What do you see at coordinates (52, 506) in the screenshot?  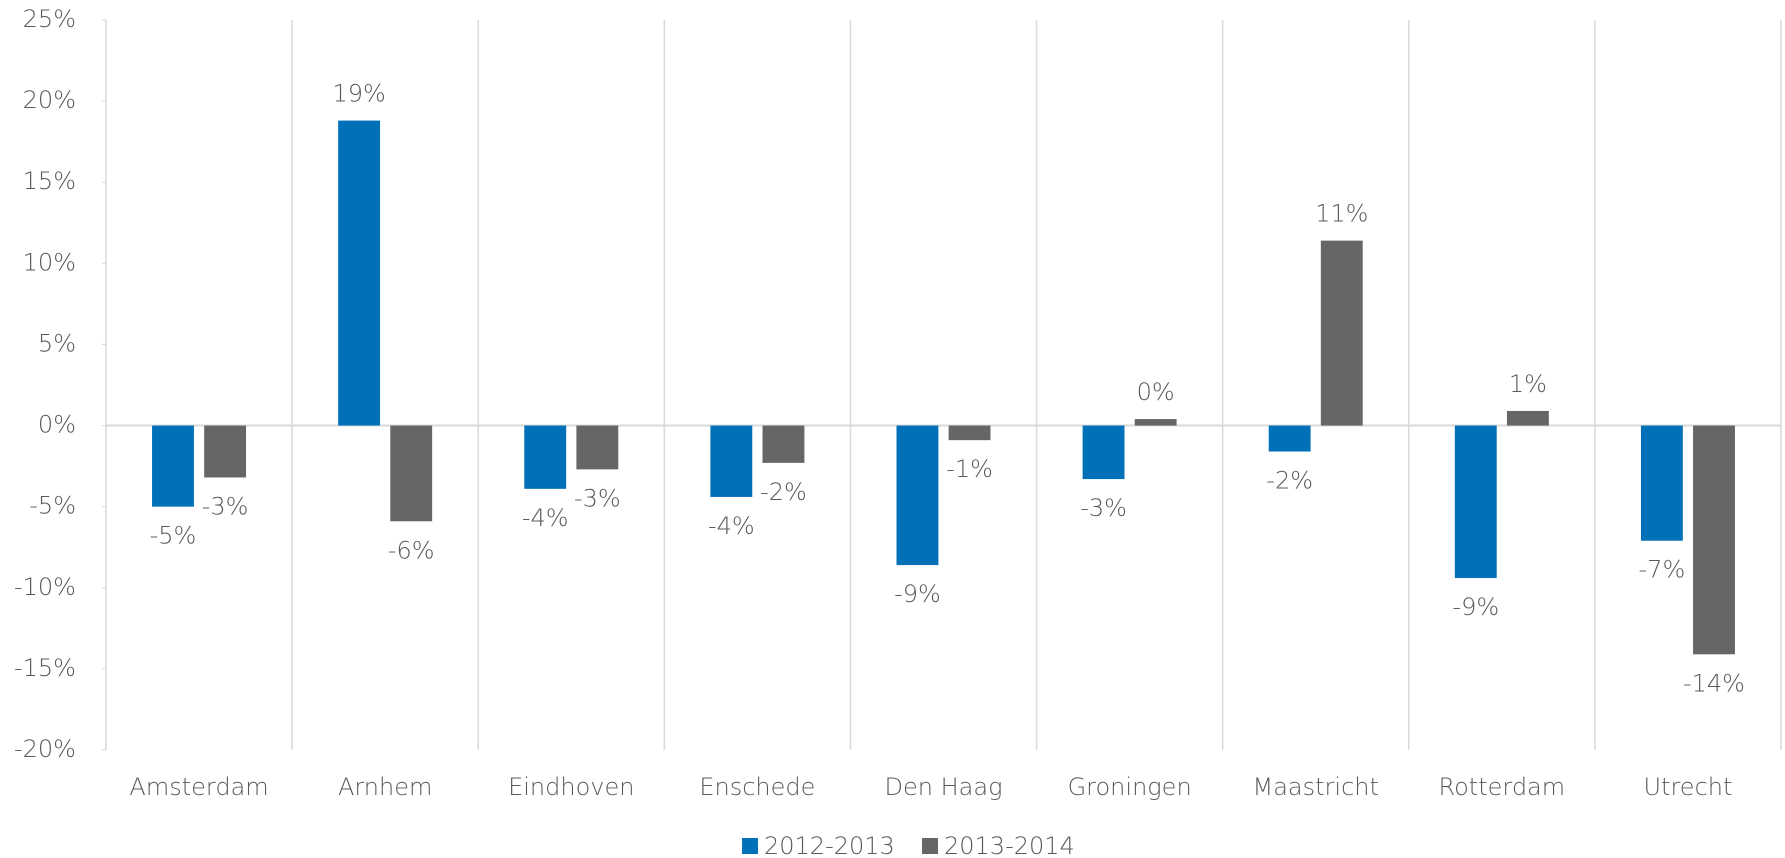 I see `y-tick-label: -5%` at bounding box center [52, 506].